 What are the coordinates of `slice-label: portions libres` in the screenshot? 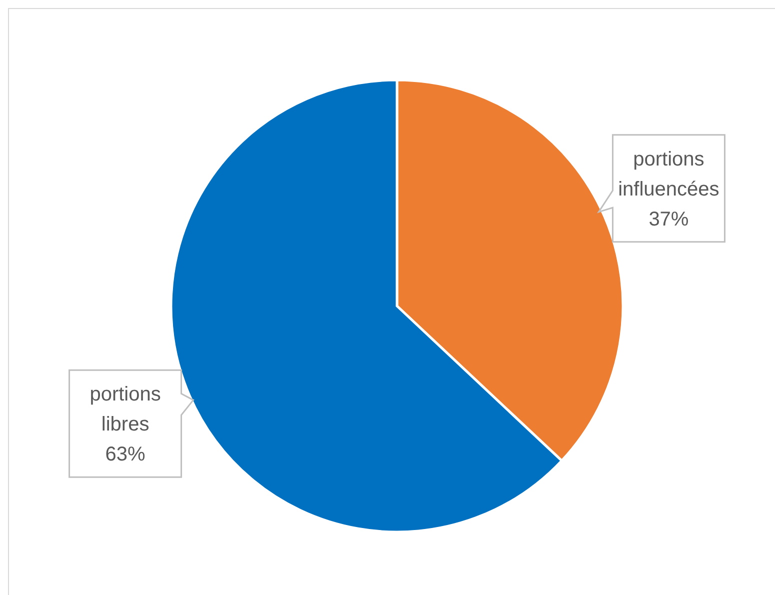 It's located at (125, 410).